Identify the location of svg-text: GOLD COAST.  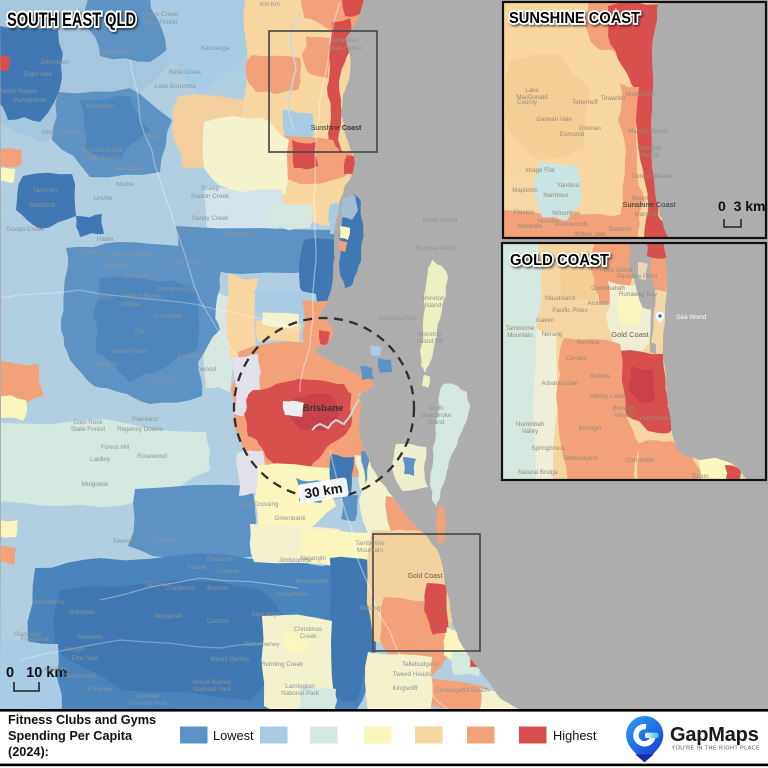
(559, 260).